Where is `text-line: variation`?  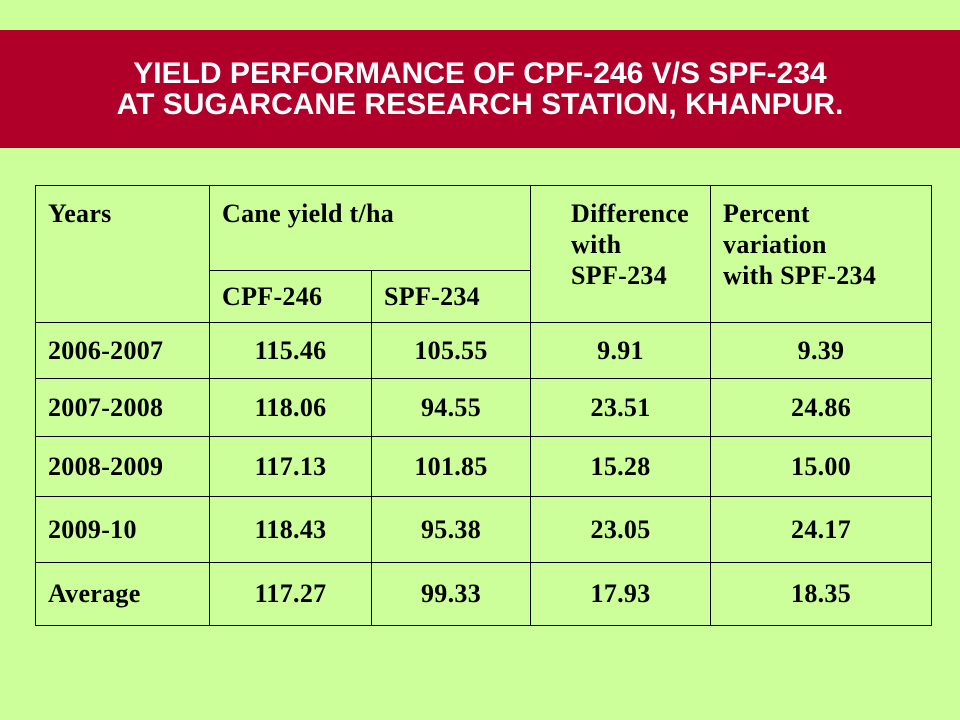 text-line: variation is located at coordinates (775, 244).